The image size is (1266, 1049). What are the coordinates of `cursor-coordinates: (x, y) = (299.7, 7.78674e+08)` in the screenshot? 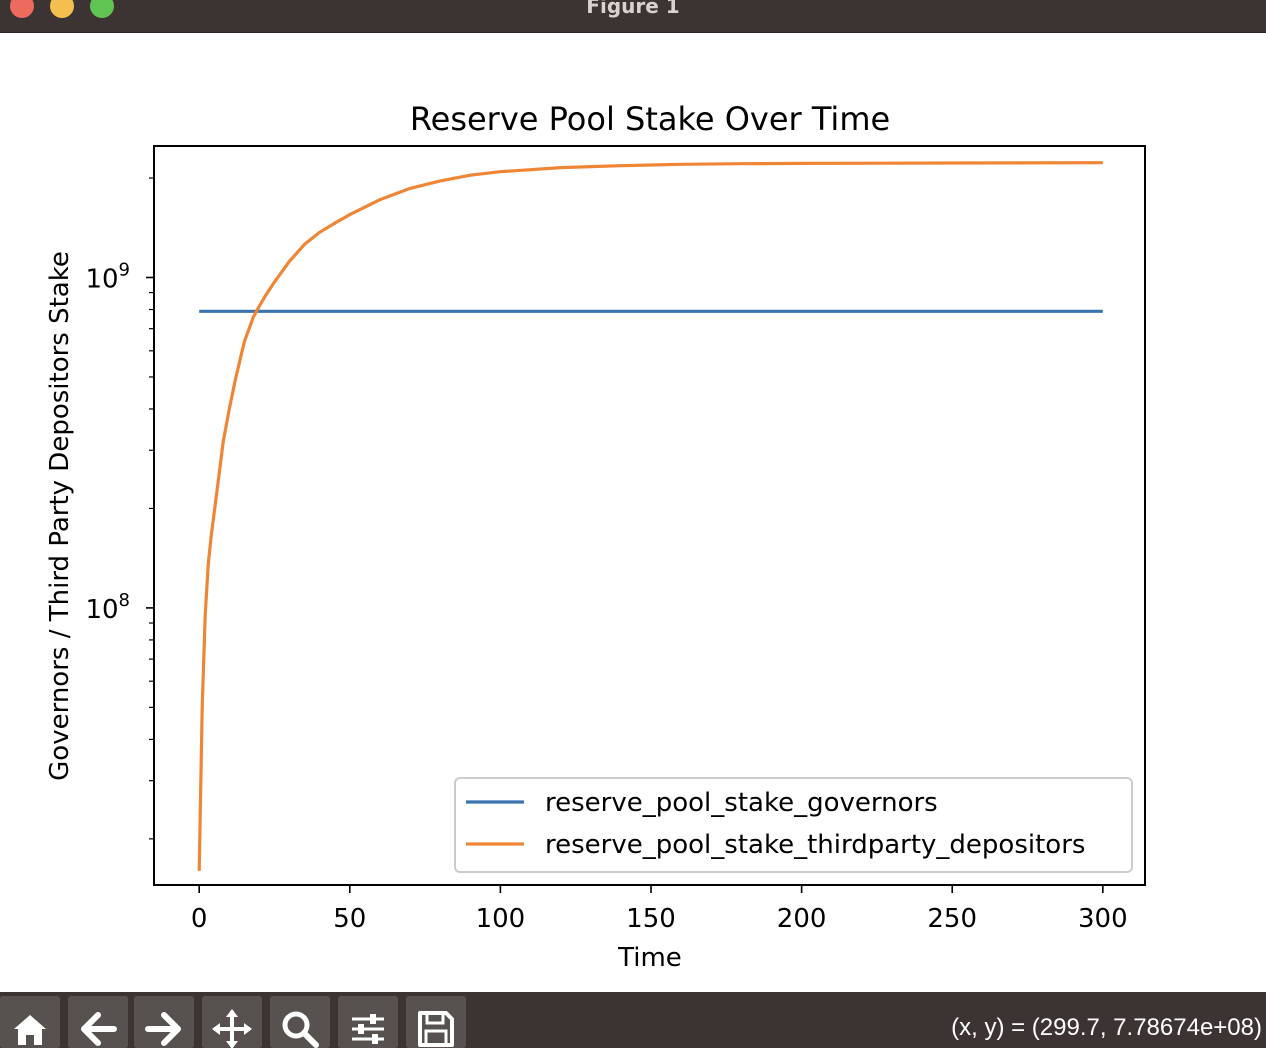 It's located at (1106, 1027).